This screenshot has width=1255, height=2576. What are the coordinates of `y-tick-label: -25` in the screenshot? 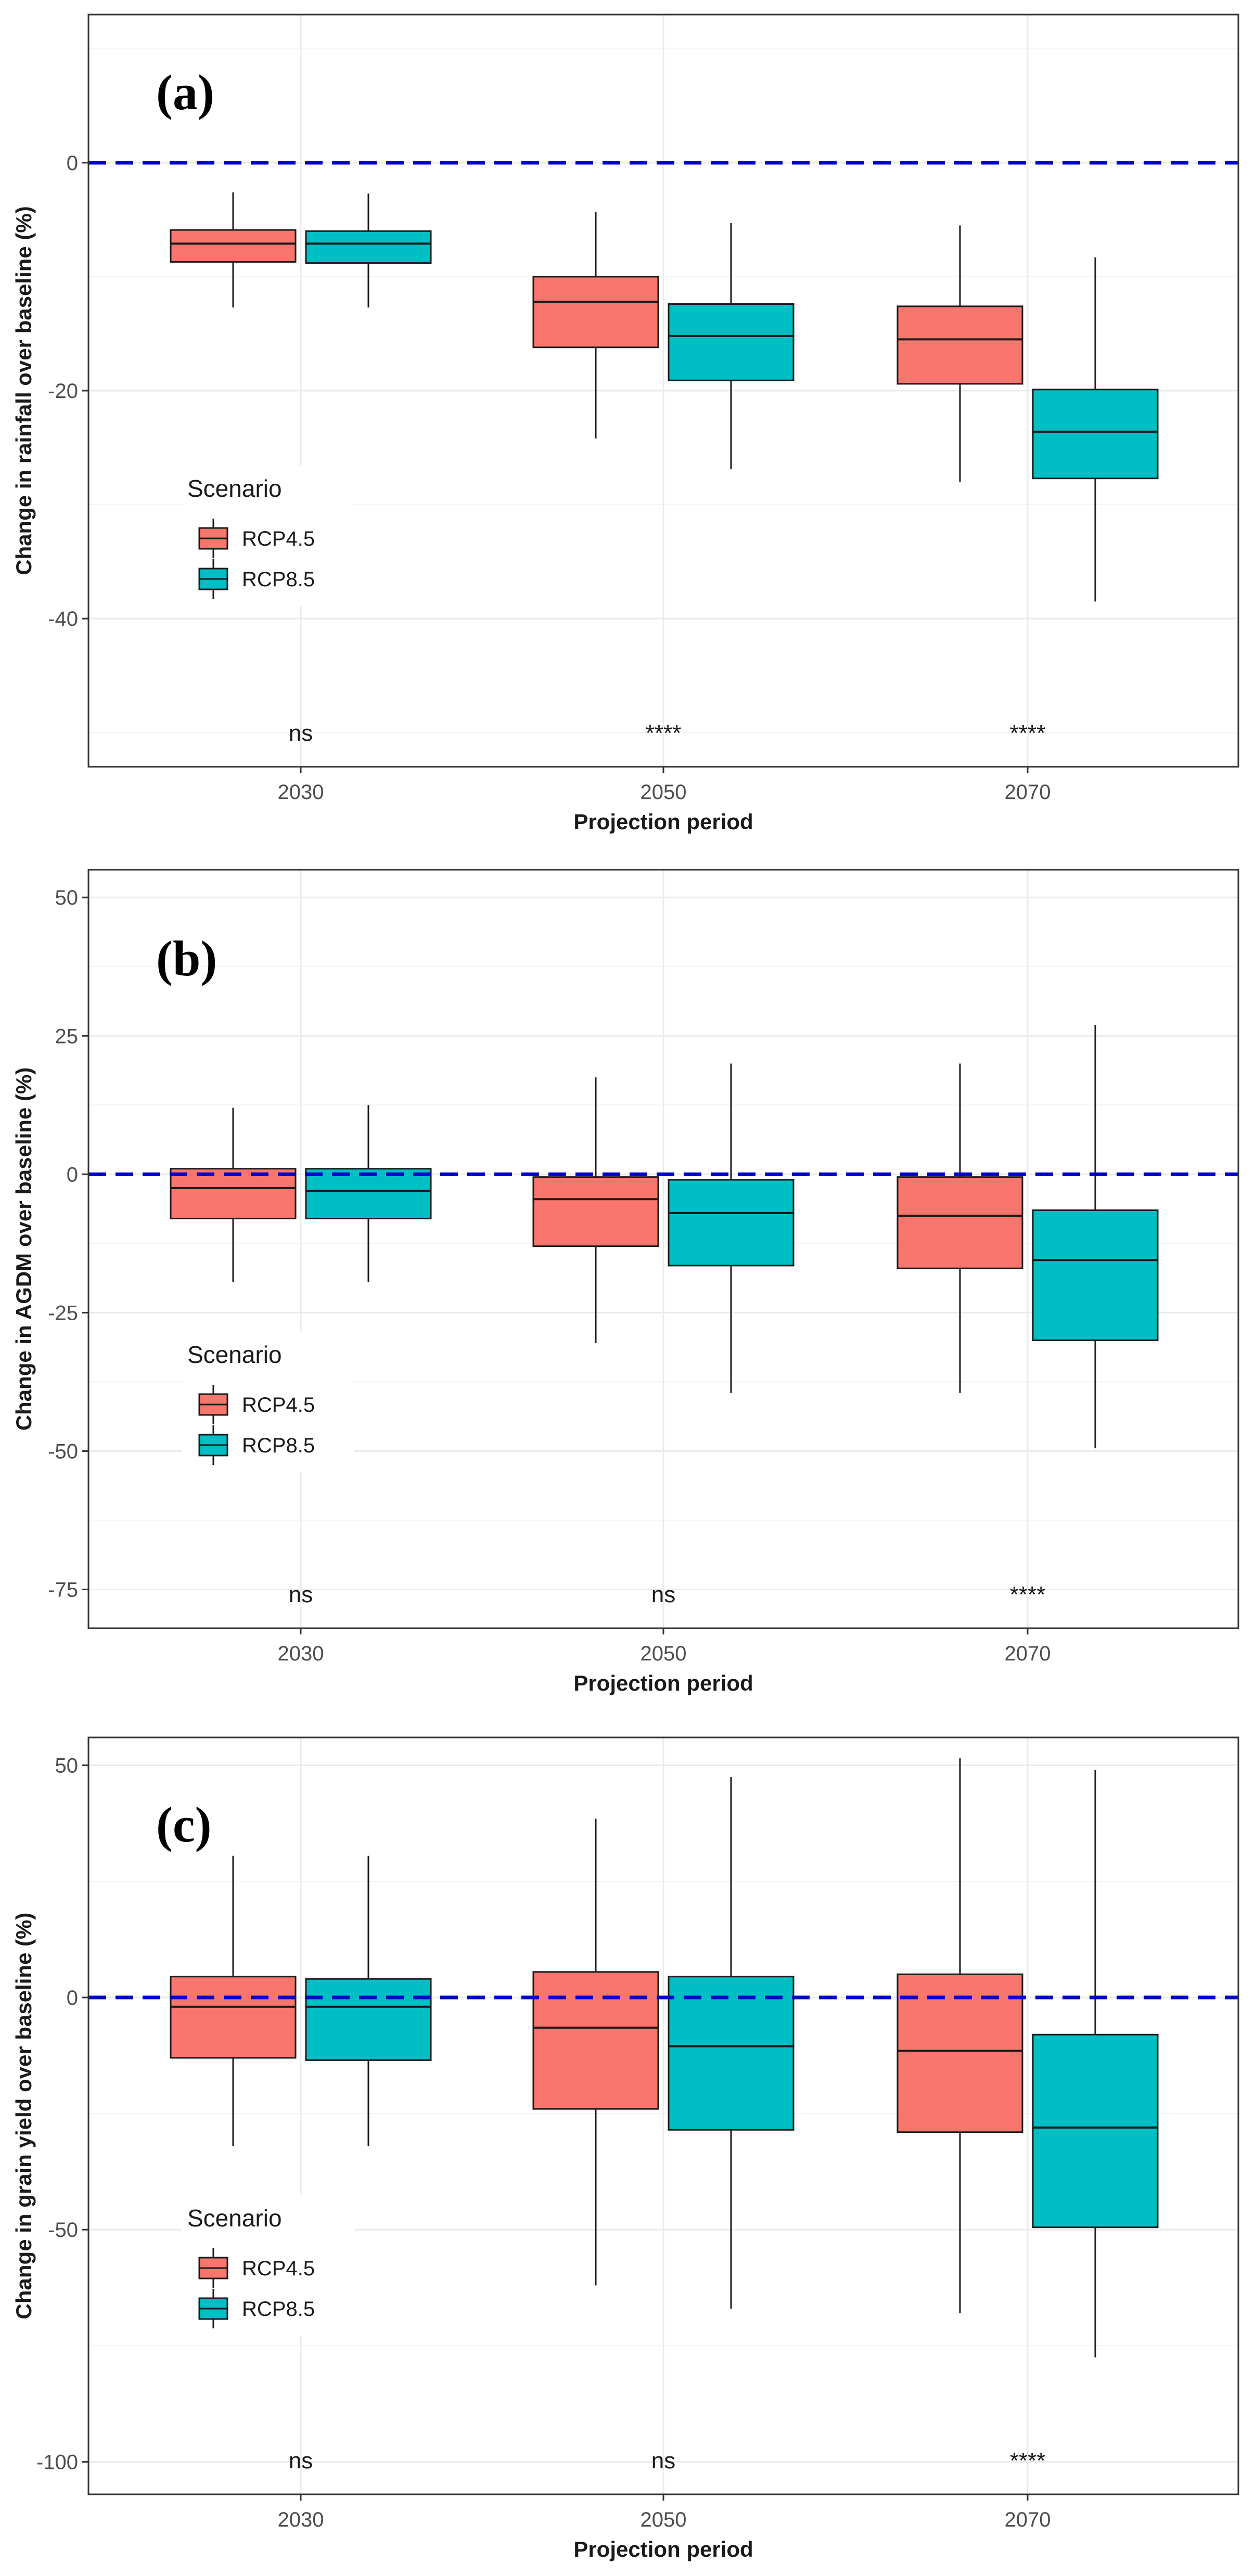 It's located at (63, 1313).